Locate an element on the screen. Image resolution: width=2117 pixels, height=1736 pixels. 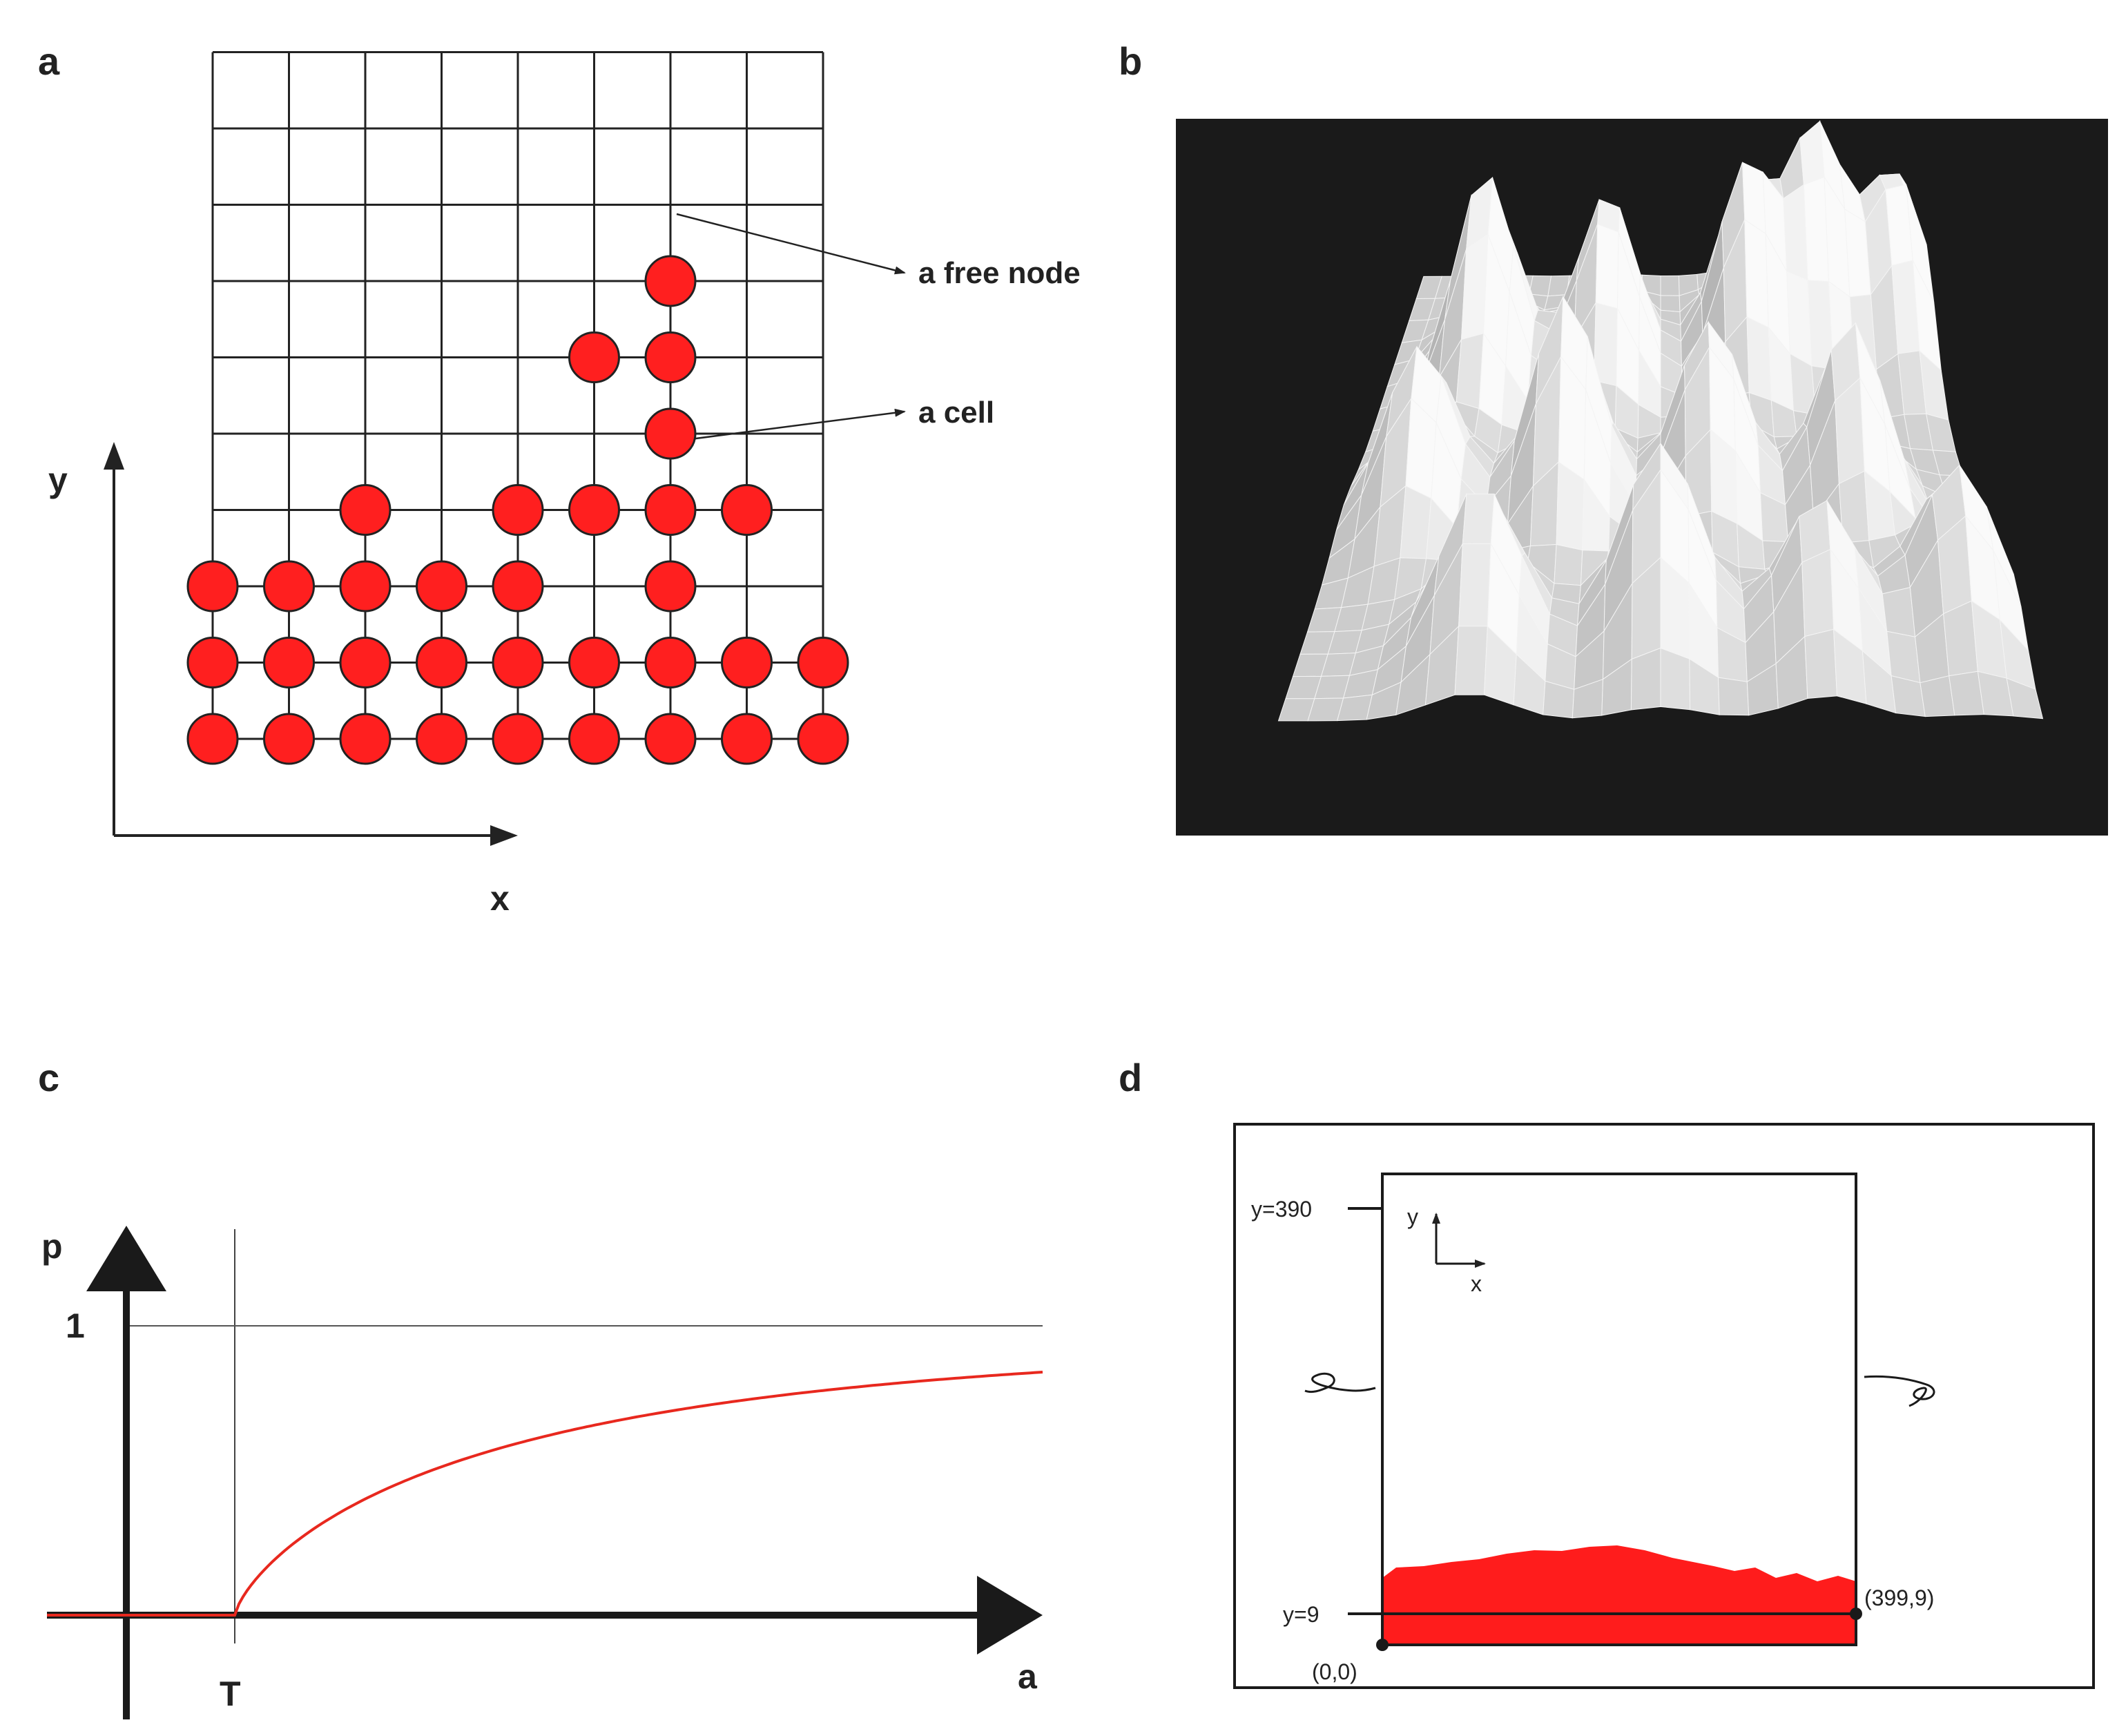
origin-point is located at coordinates (1382, 1645).